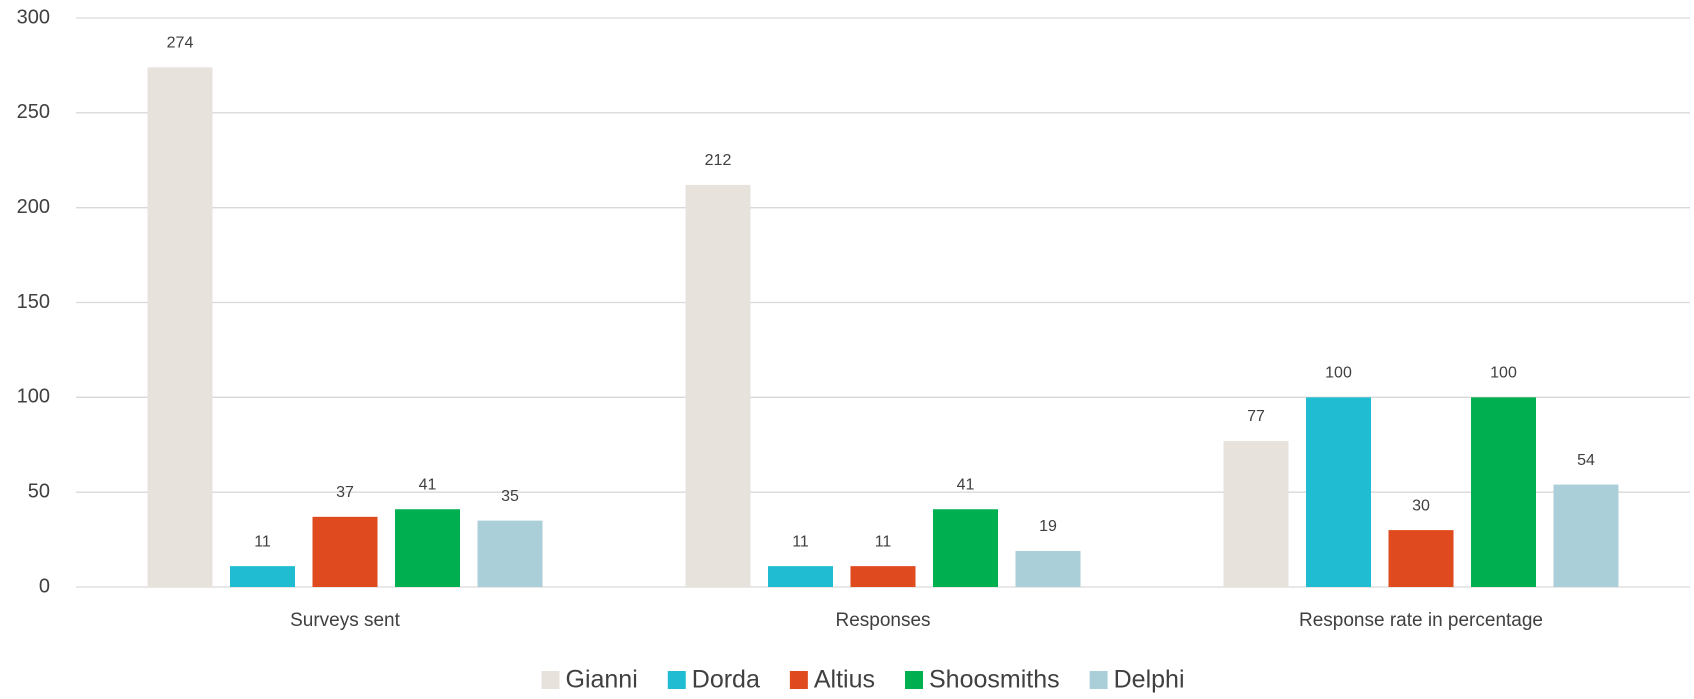 The height and width of the screenshot is (699, 1694). I want to click on legend-label: Gianni, so click(602, 680).